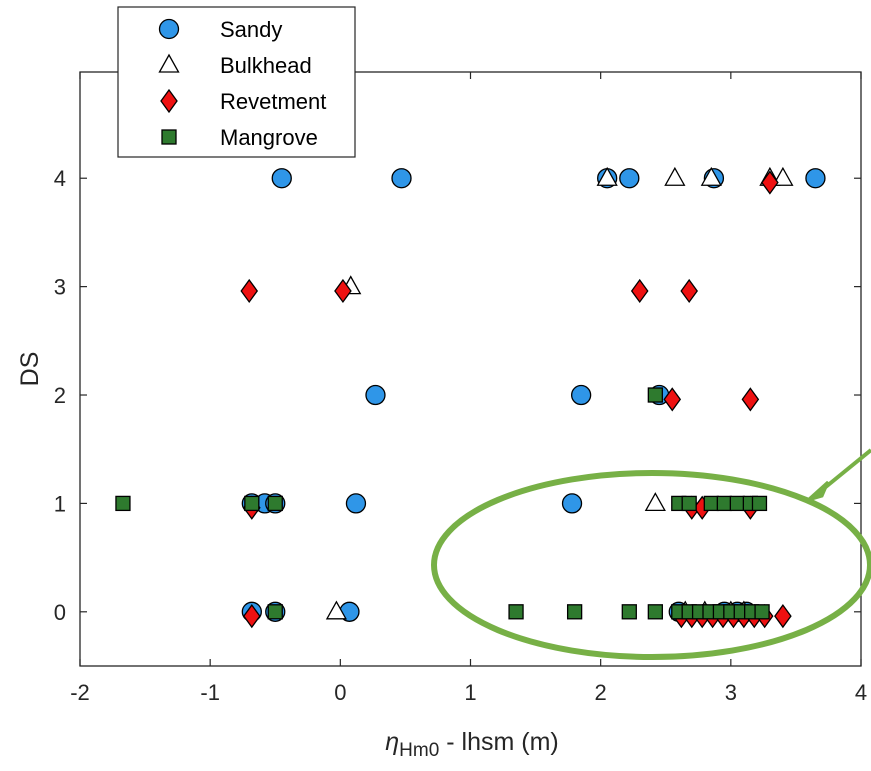 The image size is (871, 771). What do you see at coordinates (266, 65) in the screenshot?
I see `legend-label-bulkhead: Bulkhead` at bounding box center [266, 65].